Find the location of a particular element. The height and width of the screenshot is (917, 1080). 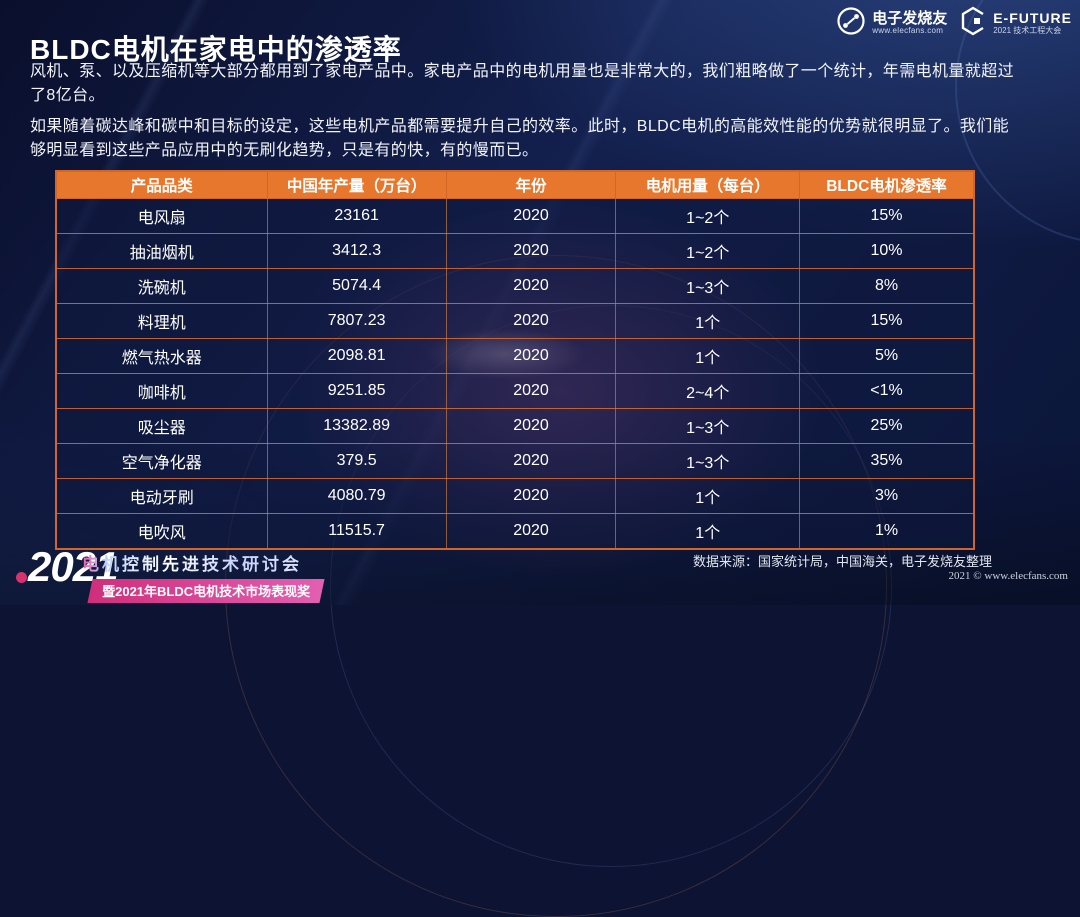

table-cell: 5% is located at coordinates (887, 356).